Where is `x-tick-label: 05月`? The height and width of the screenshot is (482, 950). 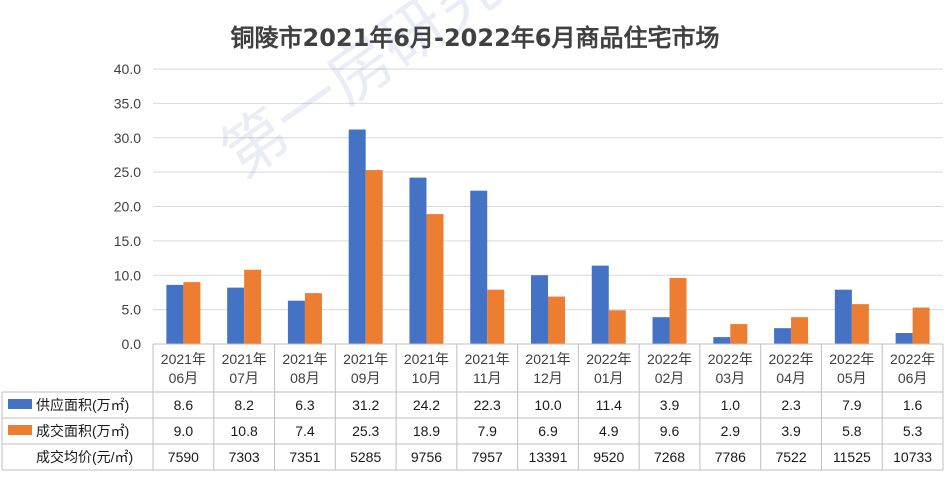 x-tick-label: 05月 is located at coordinates (852, 378).